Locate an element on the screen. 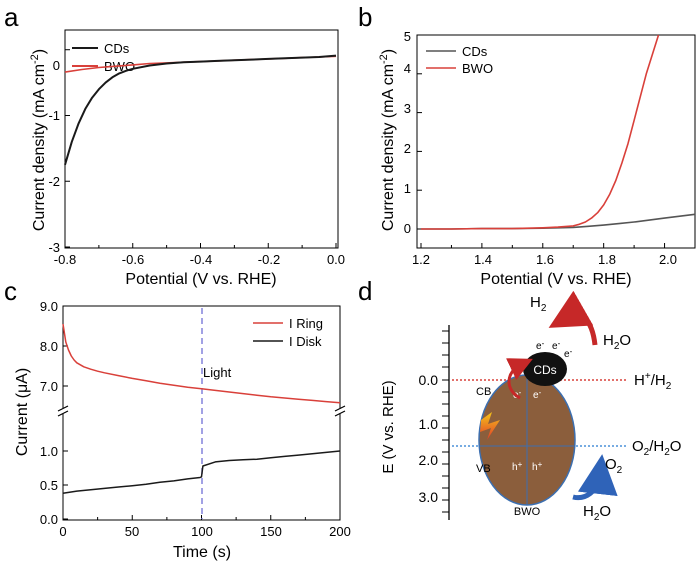 The width and height of the screenshot is (700, 568). energy-axis-label: E (V vs. RHE) is located at coordinates (388, 426).